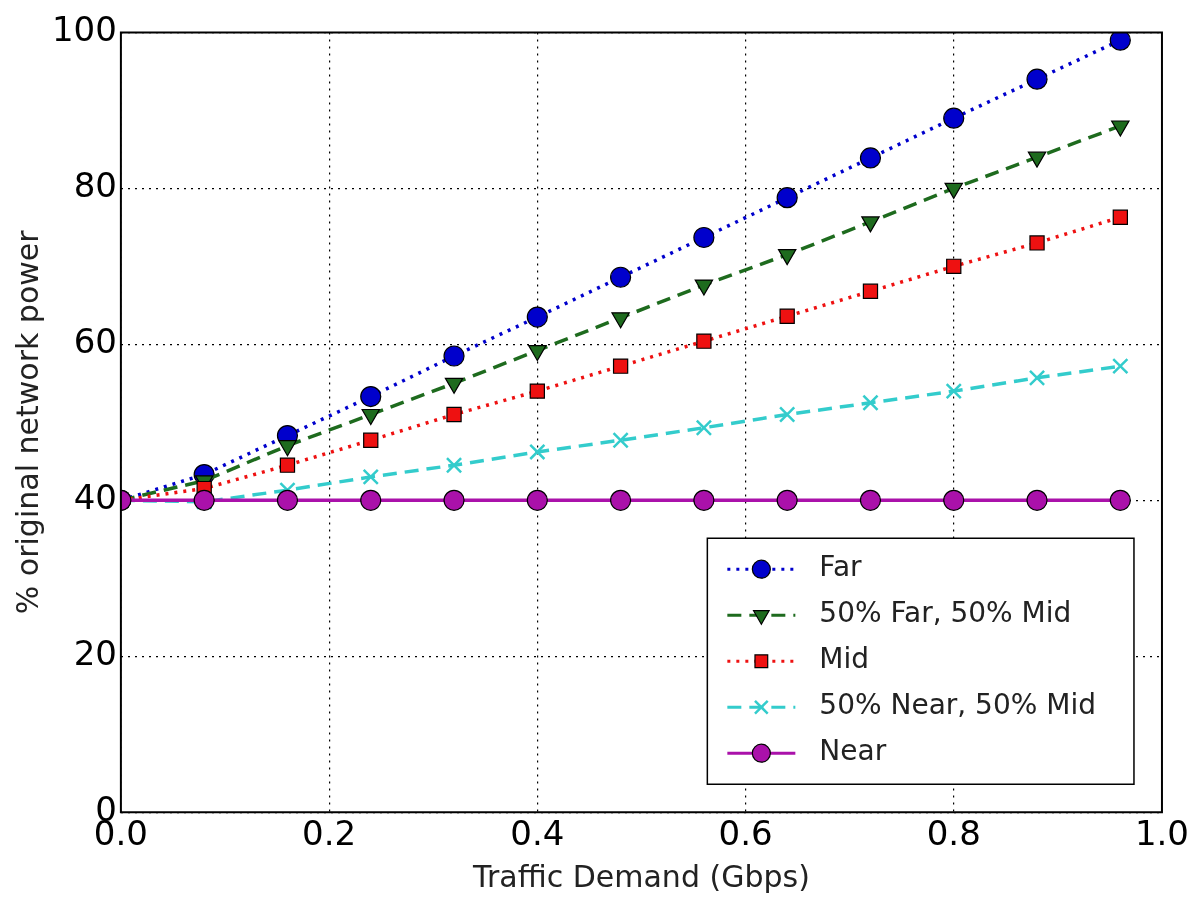  What do you see at coordinates (27, 422) in the screenshot?
I see `y-axis-title: % original network power` at bounding box center [27, 422].